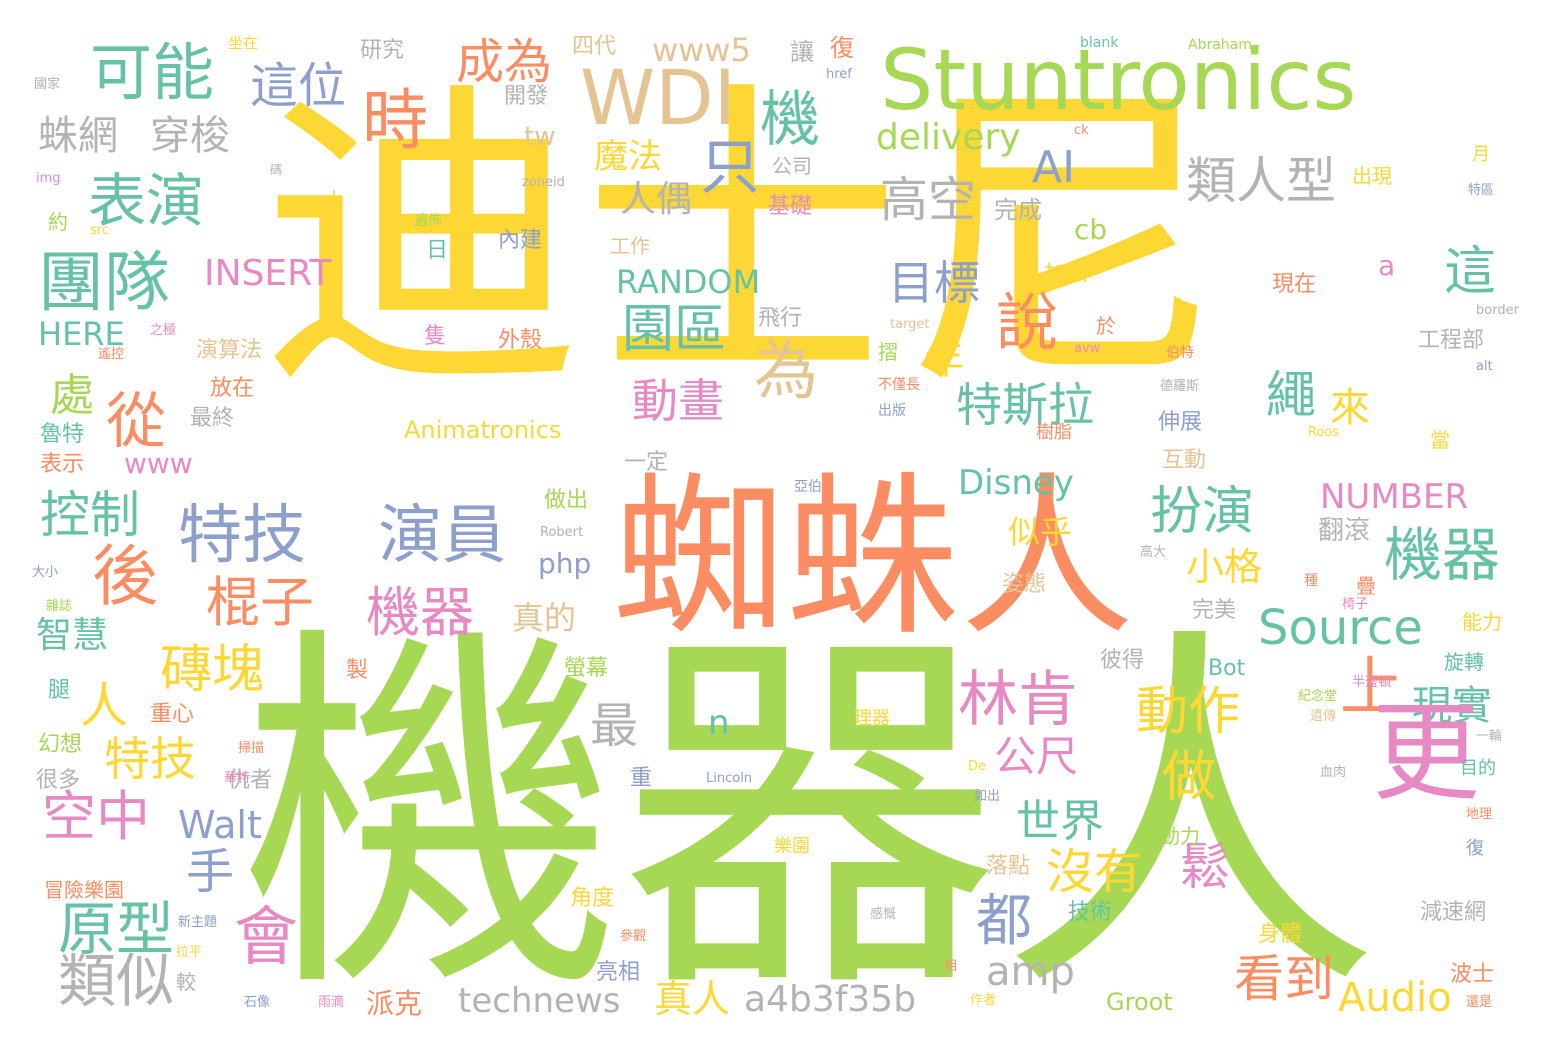 The width and height of the screenshot is (1548, 1052). What do you see at coordinates (633, 936) in the screenshot?
I see `cloud-word: 參觀` at bounding box center [633, 936].